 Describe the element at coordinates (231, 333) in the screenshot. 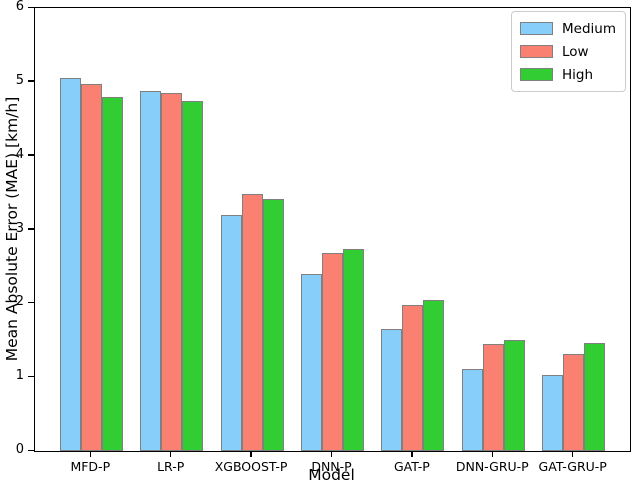

I see `bar-xgboost-p-medium` at that location.